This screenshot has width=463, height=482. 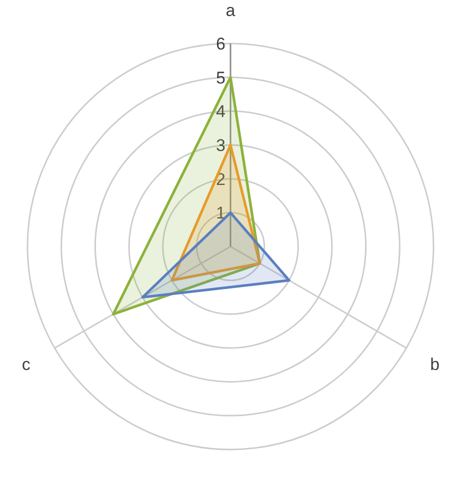 I want to click on y-tick-label: 4, so click(x=221, y=112).